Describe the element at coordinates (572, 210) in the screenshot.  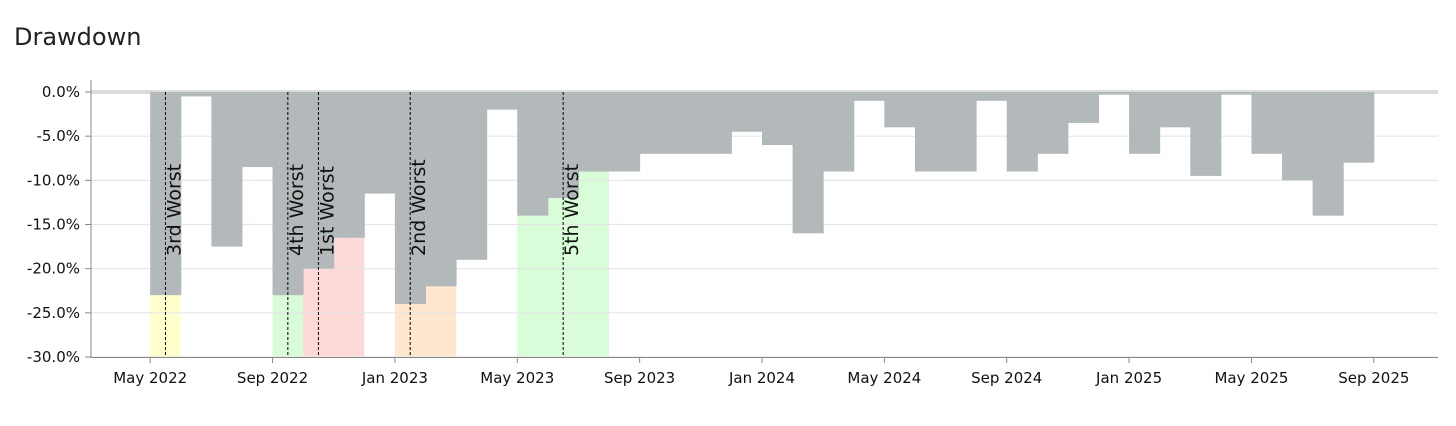
I see `period-label: 5th Worst` at that location.